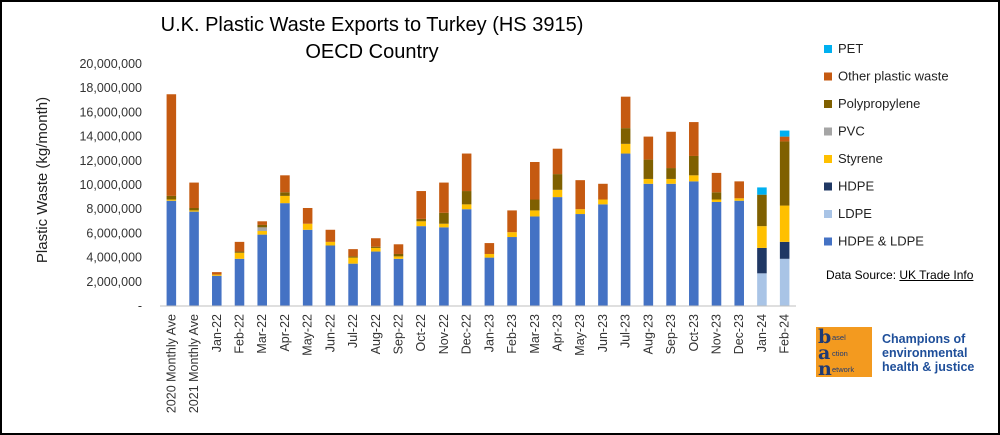 This screenshot has width=1000, height=435. What do you see at coordinates (856, 186) in the screenshot?
I see `legend-label: HDPE` at bounding box center [856, 186].